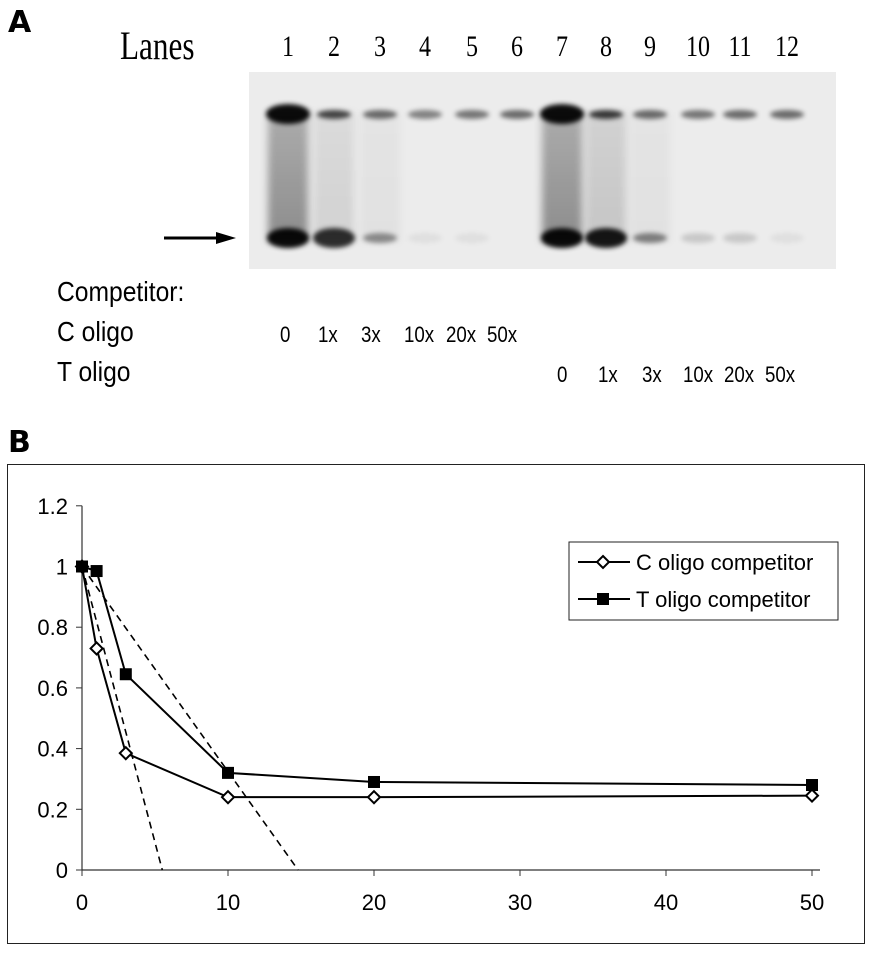 This screenshot has height=958, width=874. I want to click on lane-number: 4, so click(425, 46).